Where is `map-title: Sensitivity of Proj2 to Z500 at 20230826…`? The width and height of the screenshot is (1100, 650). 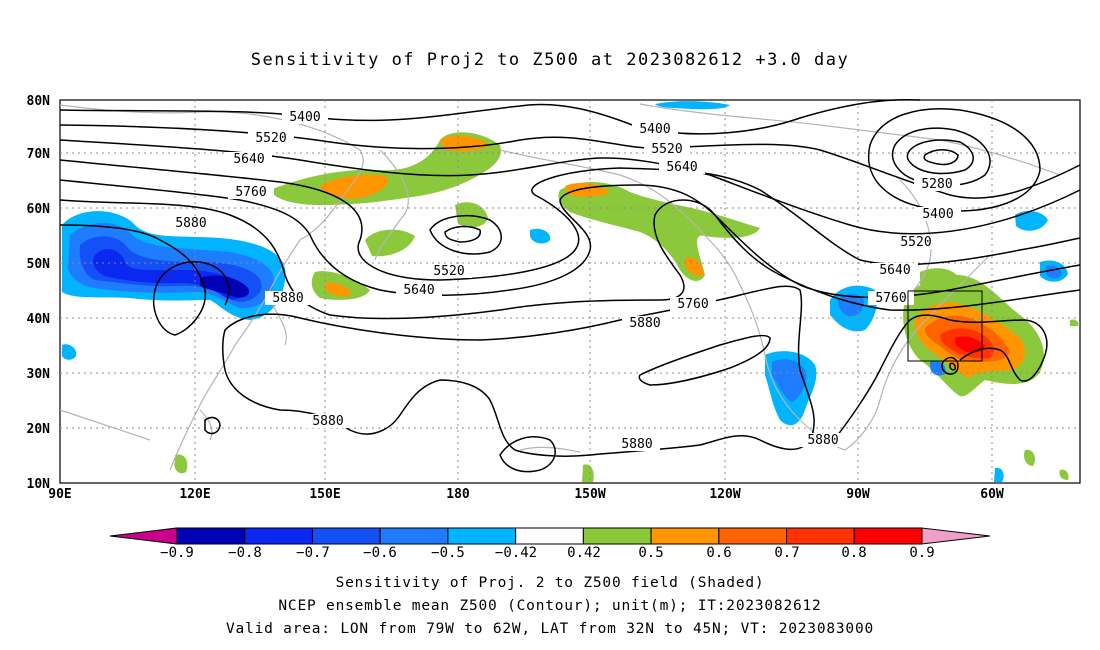
map-title: Sensitivity of Proj2 to Z500 at 20230826… is located at coordinates (550, 60).